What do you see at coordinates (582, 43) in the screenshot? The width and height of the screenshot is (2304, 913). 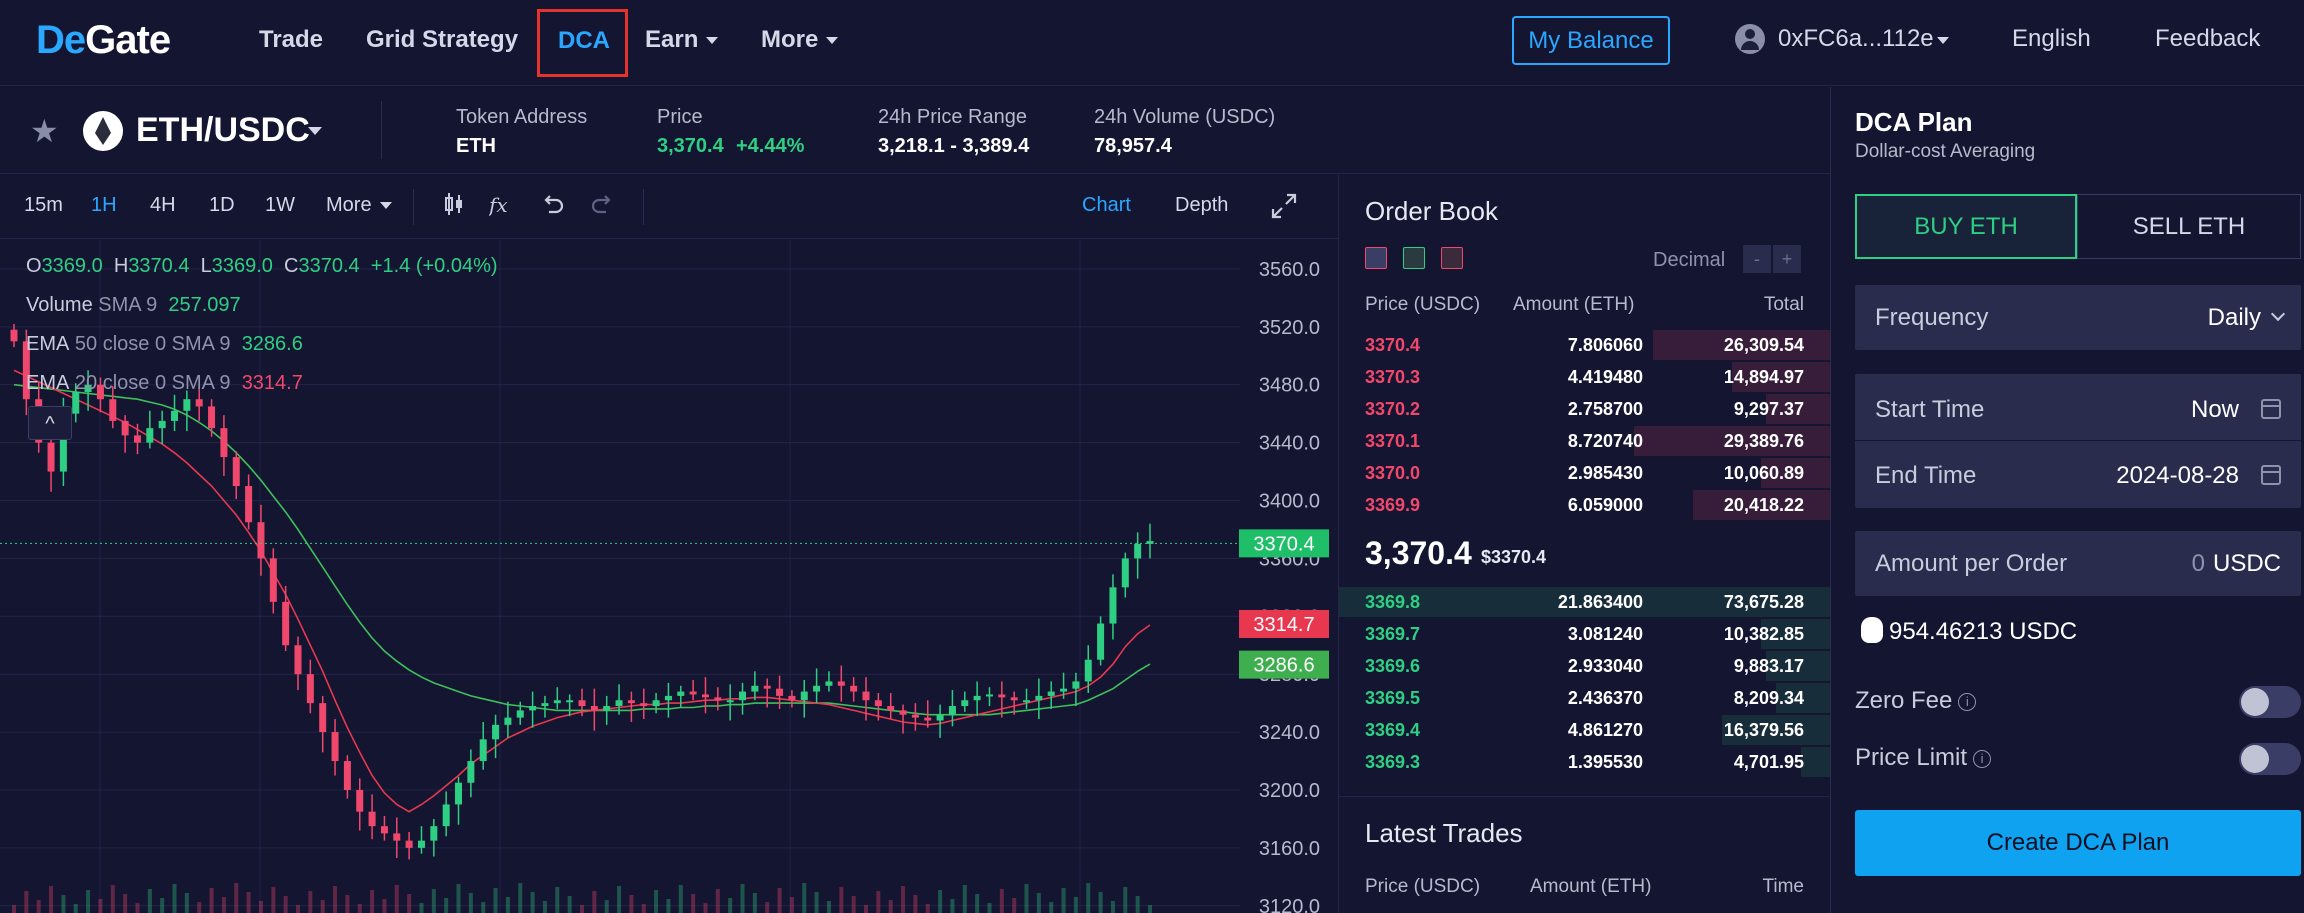 I see `nav-dca: DCA` at bounding box center [582, 43].